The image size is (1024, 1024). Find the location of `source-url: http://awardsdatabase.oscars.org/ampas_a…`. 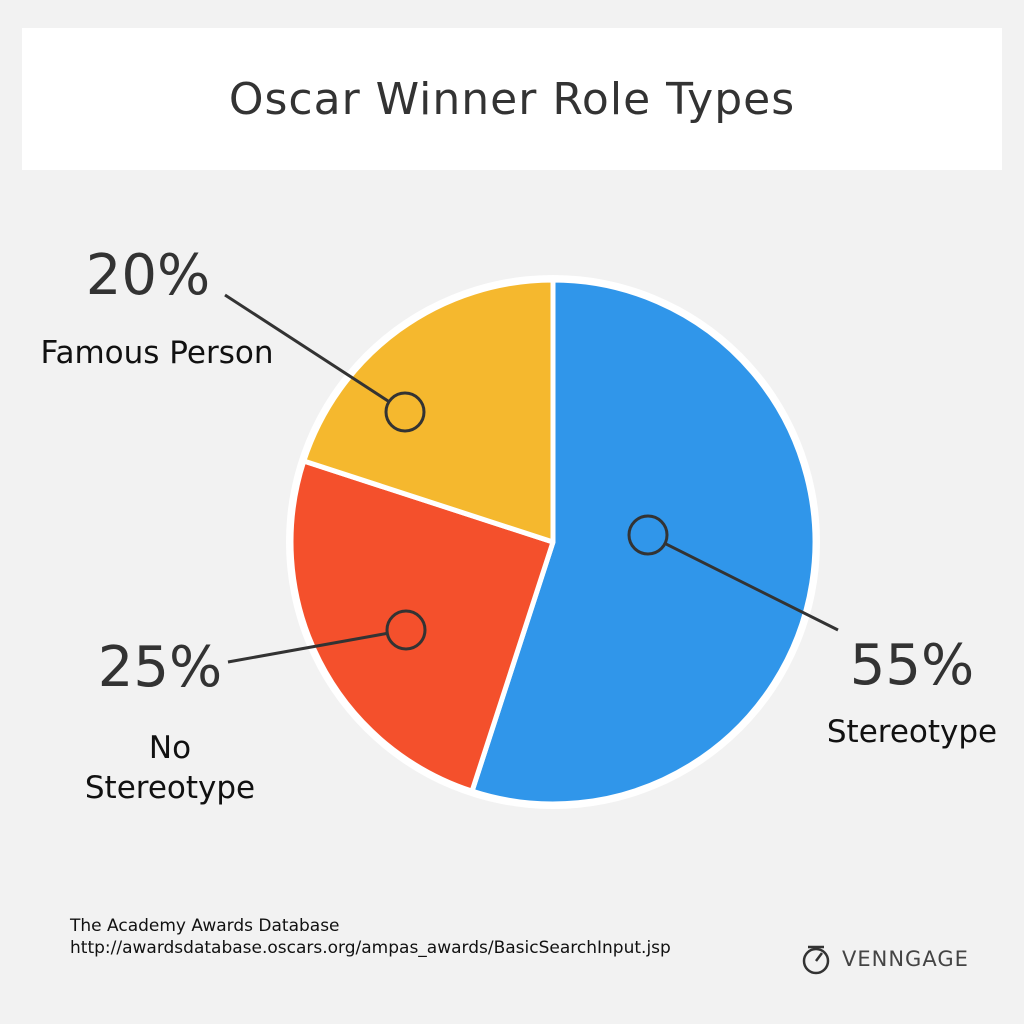

source-url: http://awardsdatabase.oscars.org/ampas_a… is located at coordinates (370, 948).